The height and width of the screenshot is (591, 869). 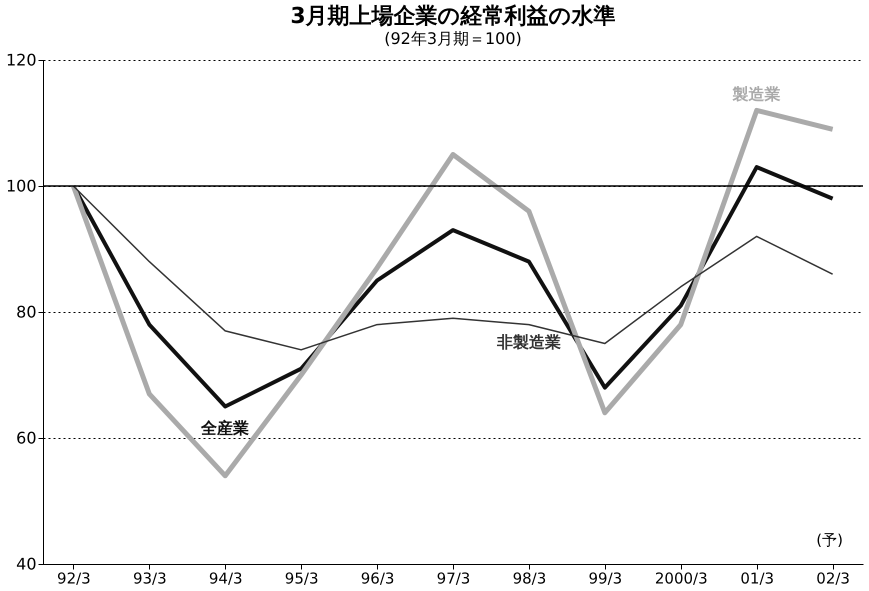 What do you see at coordinates (26, 564) in the screenshot?
I see `y-tick-label: 40` at bounding box center [26, 564].